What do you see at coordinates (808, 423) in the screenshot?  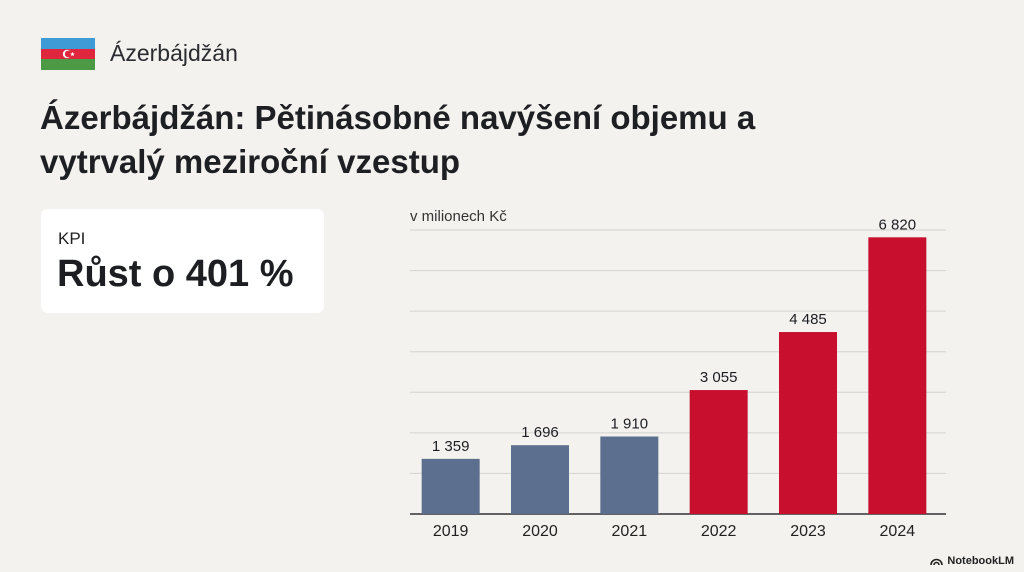 I see `bar-2023` at bounding box center [808, 423].